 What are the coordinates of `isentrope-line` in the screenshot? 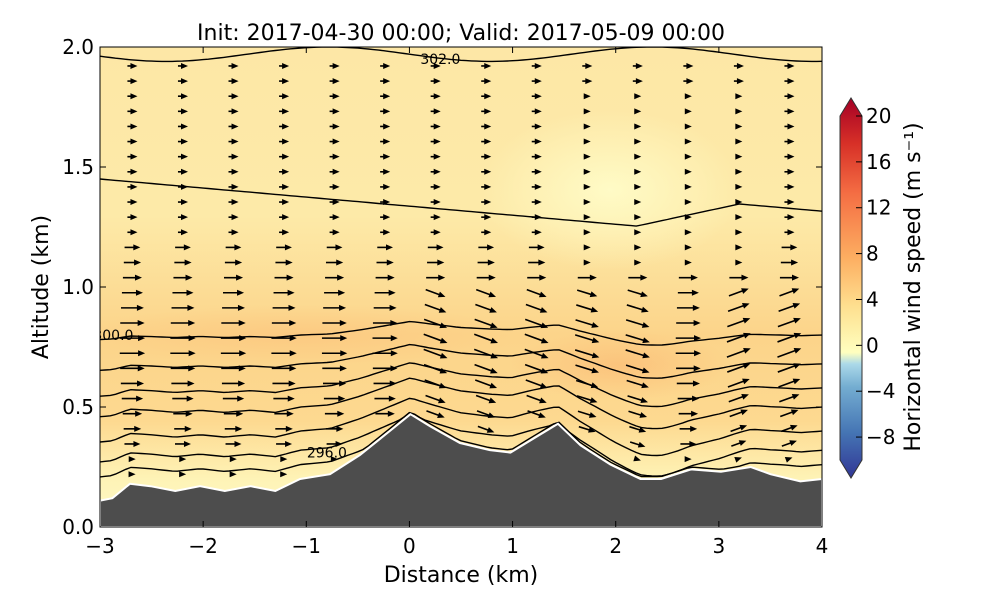 It's located at (461, 444).